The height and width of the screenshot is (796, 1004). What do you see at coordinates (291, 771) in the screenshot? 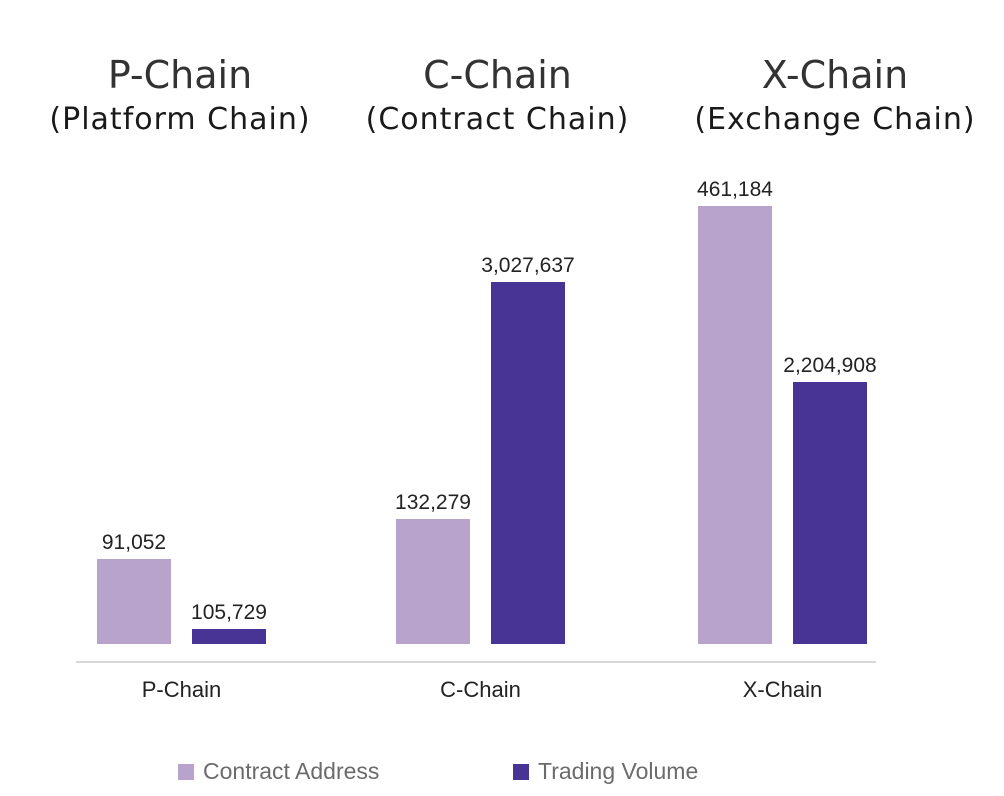
I see `legend-label-contract-address: Contract Address` at bounding box center [291, 771].